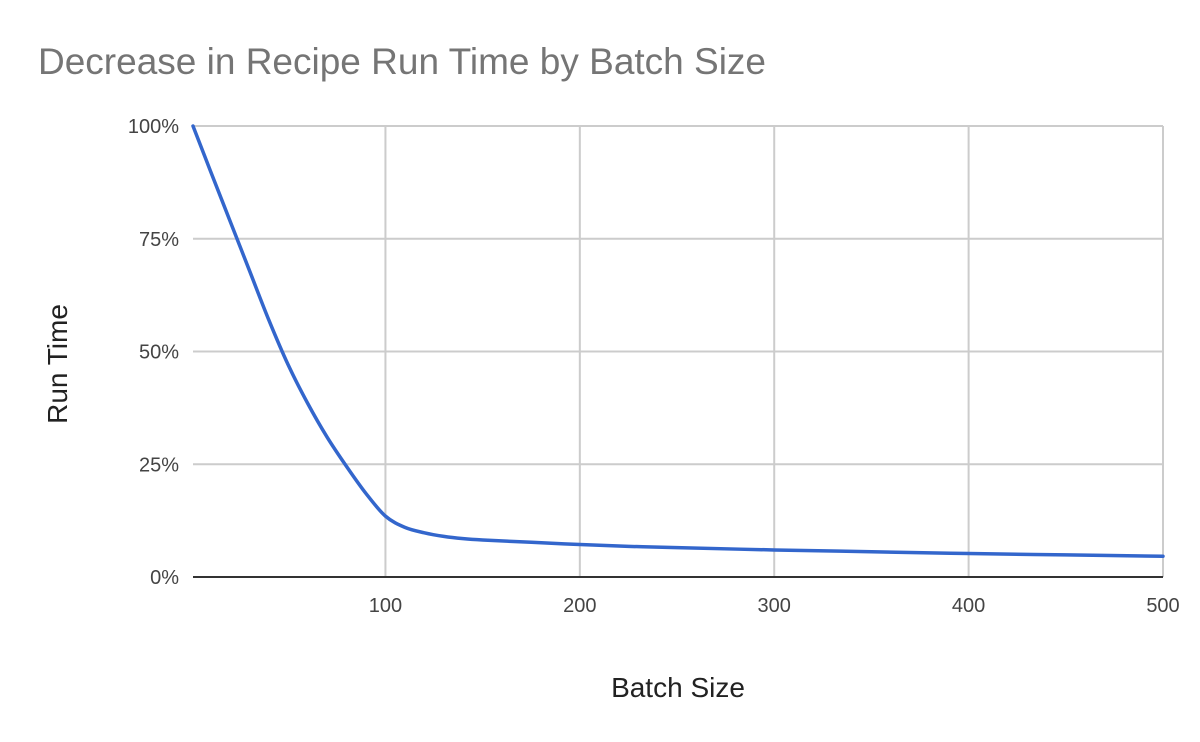 The image size is (1200, 742). Describe the element at coordinates (579, 606) in the screenshot. I see `x-tick-label: 200` at that location.